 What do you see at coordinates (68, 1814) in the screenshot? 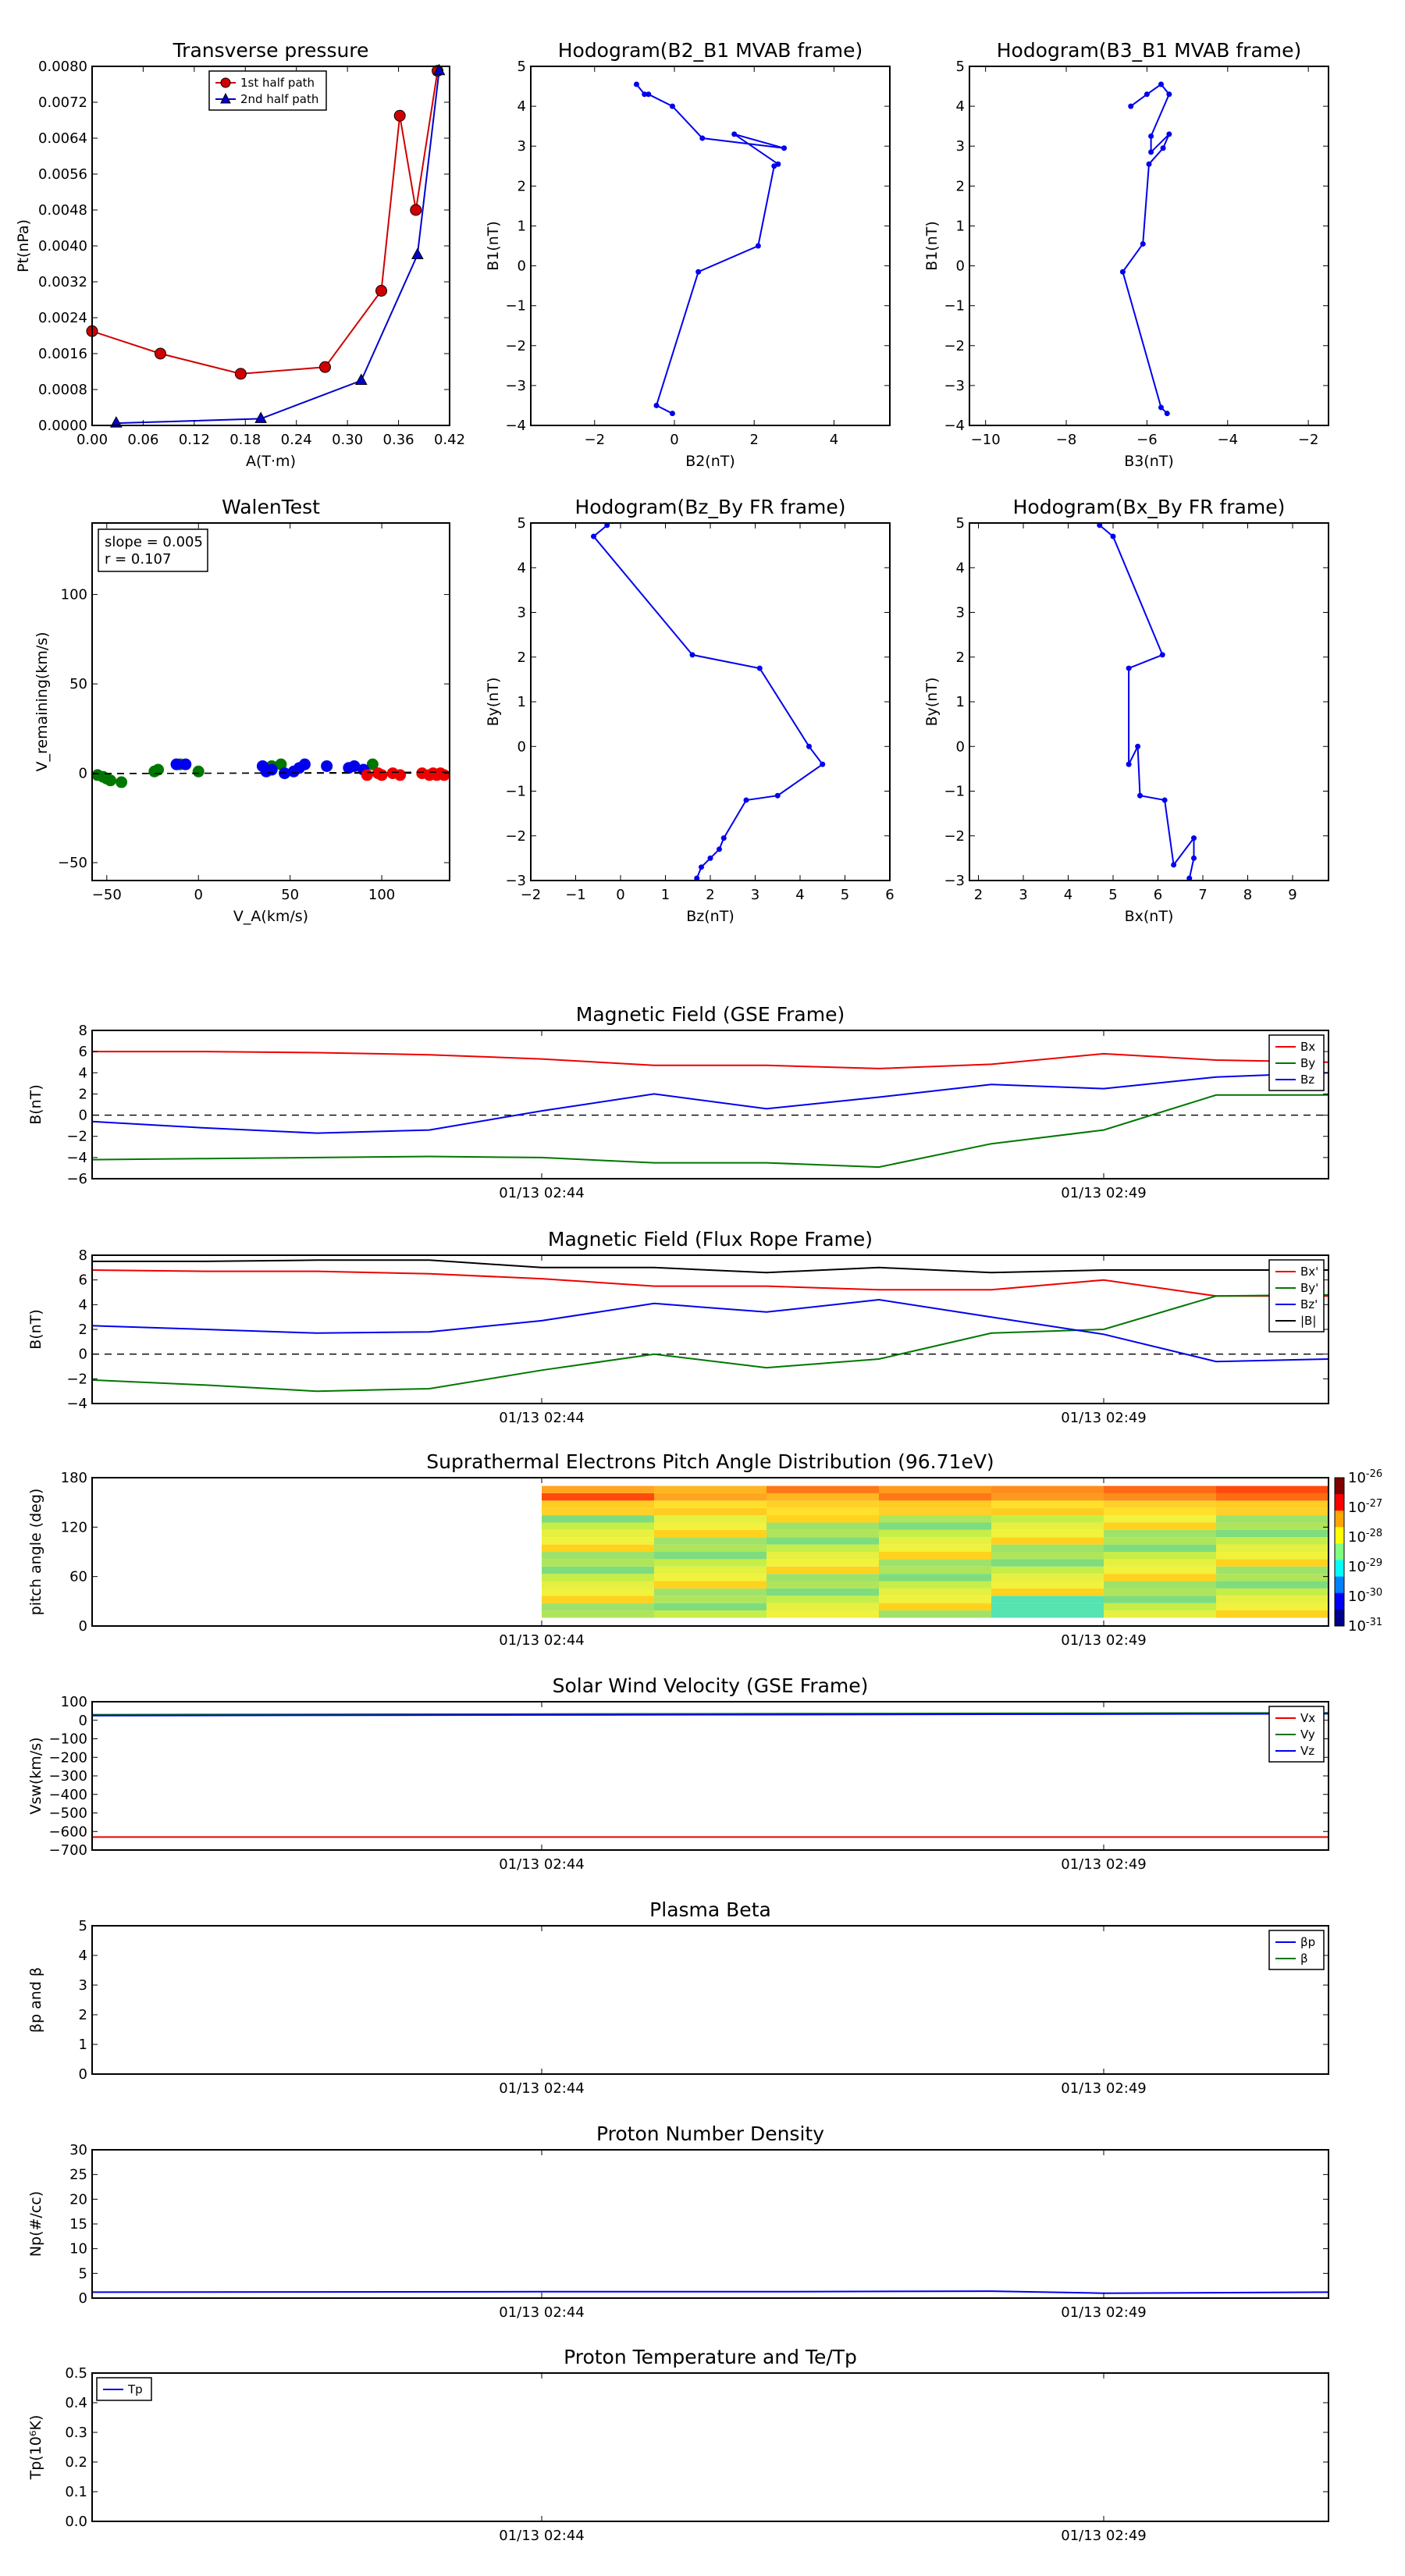
I see `y-tick-label: −500` at bounding box center [68, 1814].